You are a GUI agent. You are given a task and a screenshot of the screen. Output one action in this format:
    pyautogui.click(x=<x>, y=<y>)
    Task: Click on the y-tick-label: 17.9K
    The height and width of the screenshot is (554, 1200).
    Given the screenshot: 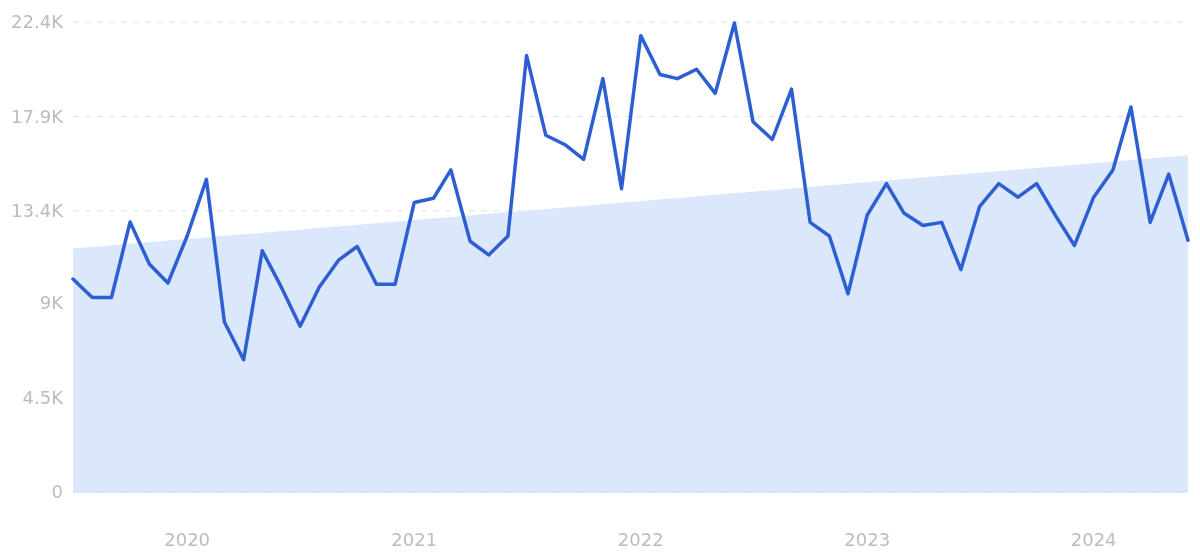 What is the action you would take?
    pyautogui.click(x=38, y=116)
    